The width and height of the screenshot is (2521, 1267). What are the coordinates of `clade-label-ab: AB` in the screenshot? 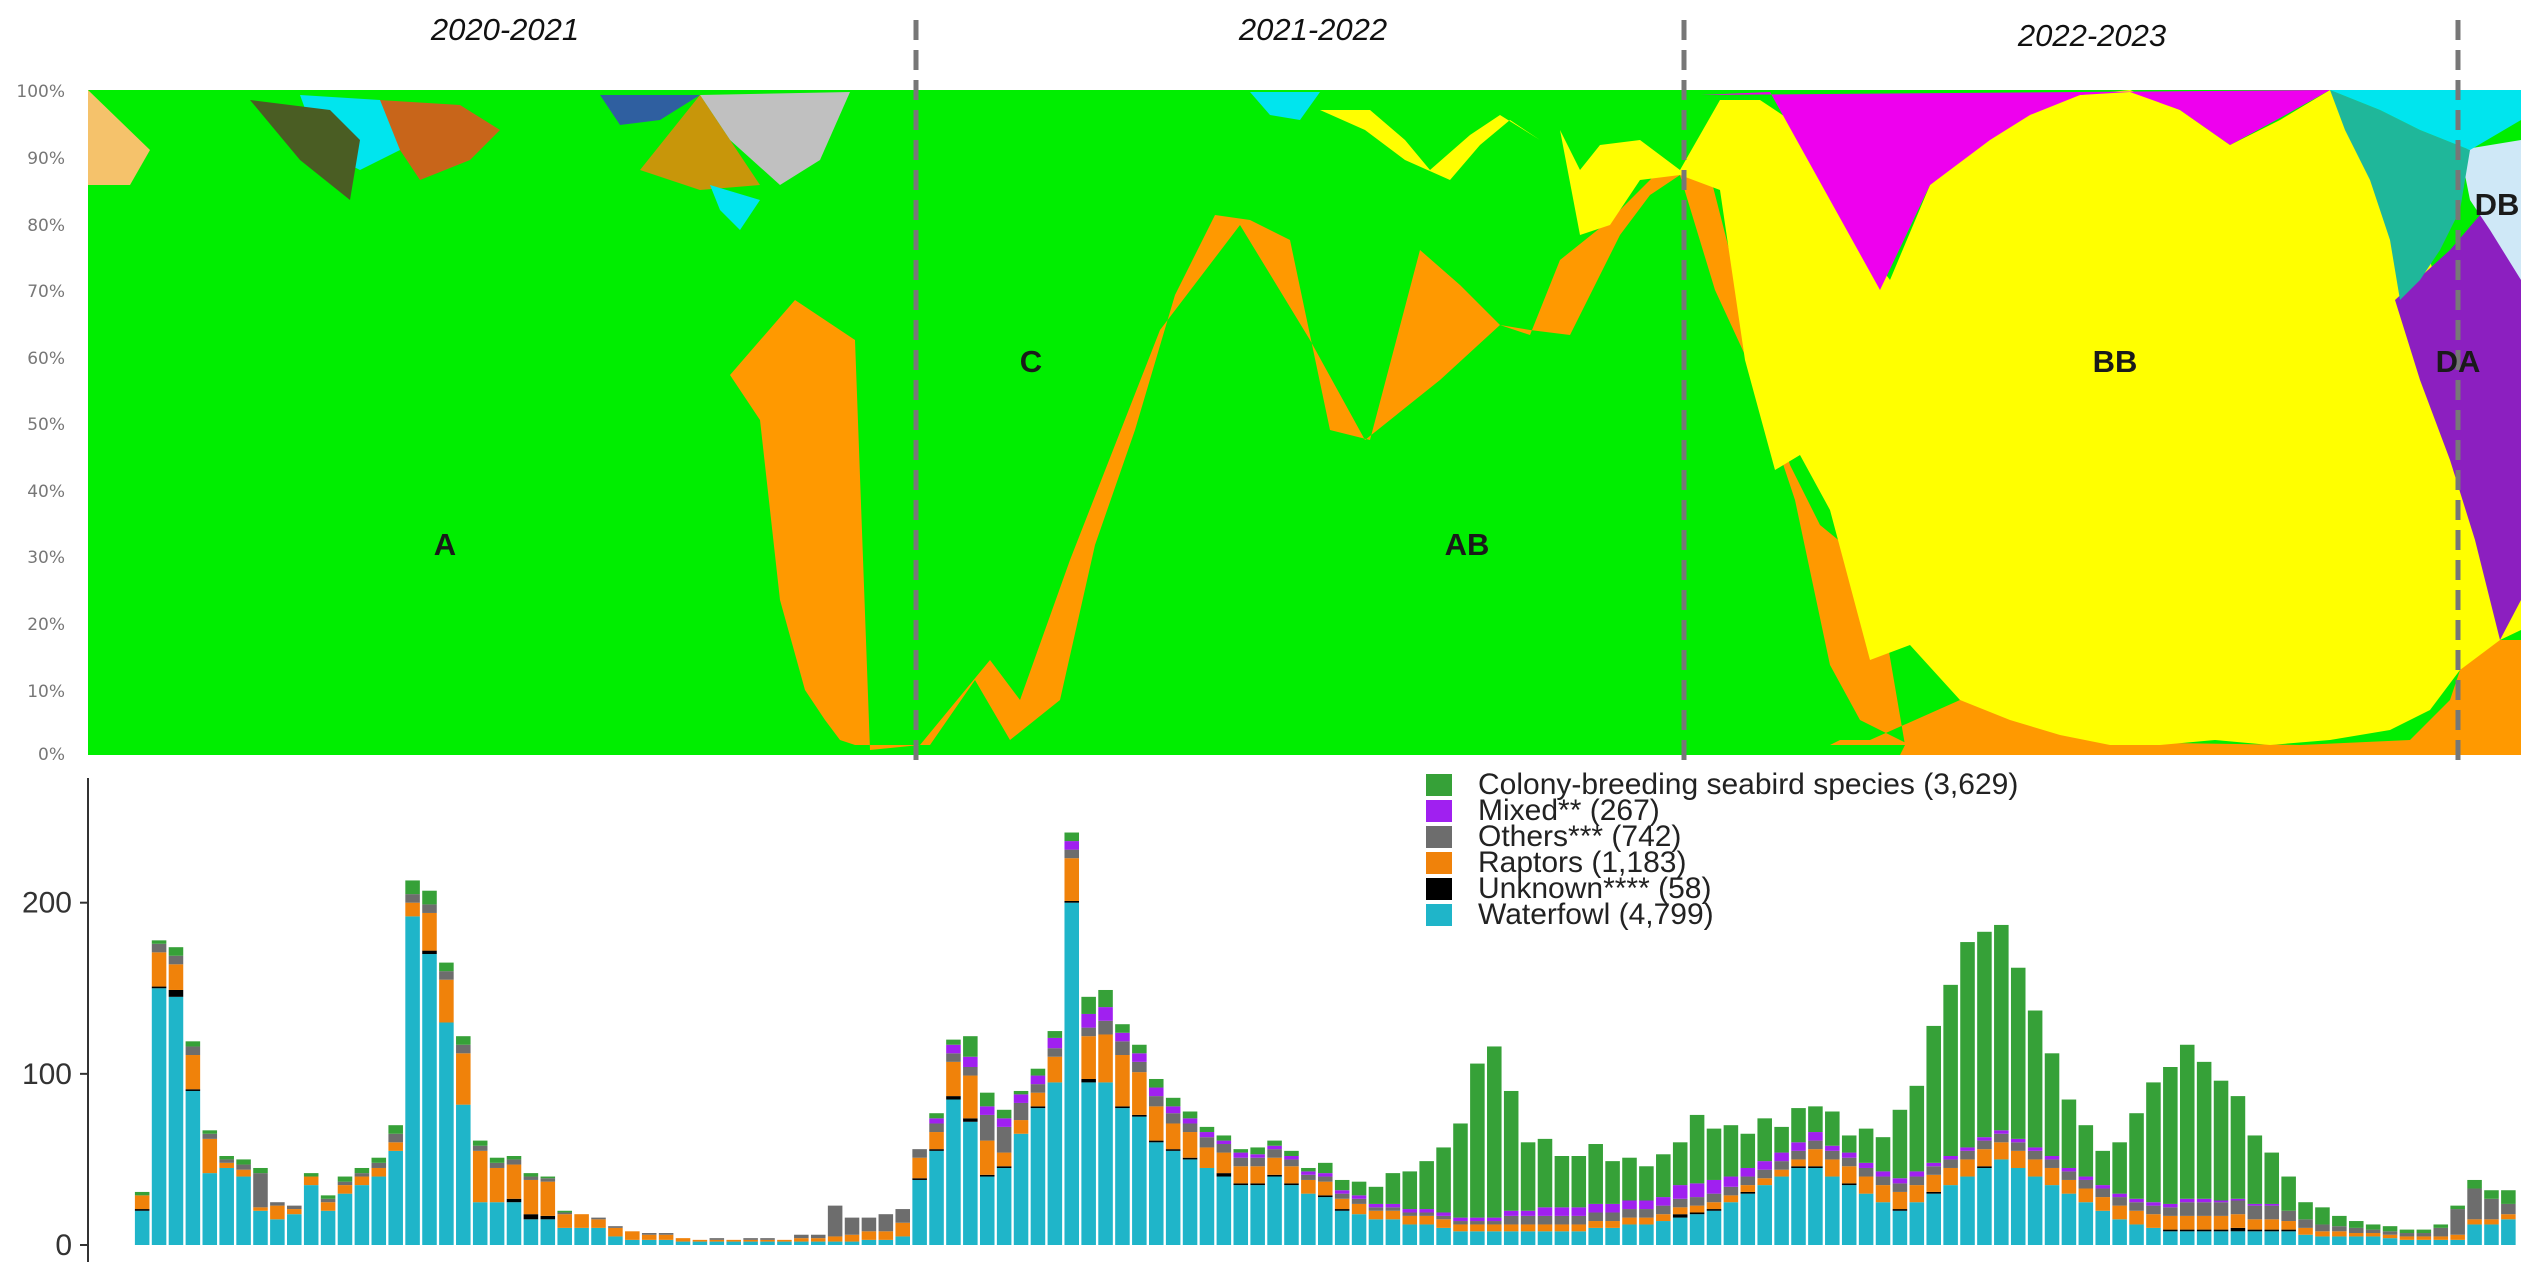 It's located at (1467, 544).